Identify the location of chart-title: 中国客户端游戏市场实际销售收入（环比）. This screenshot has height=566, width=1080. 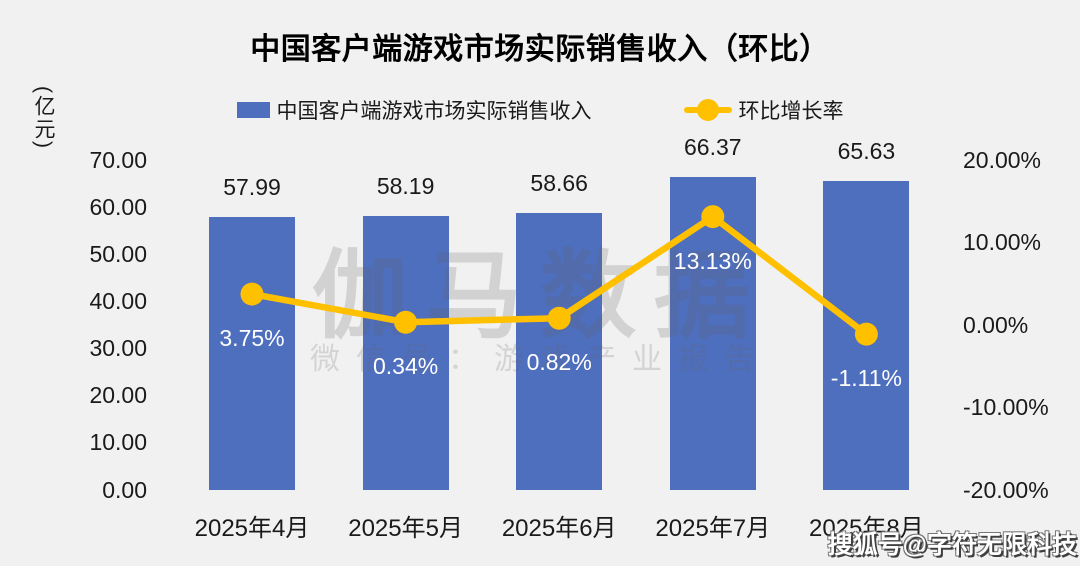
(540, 49).